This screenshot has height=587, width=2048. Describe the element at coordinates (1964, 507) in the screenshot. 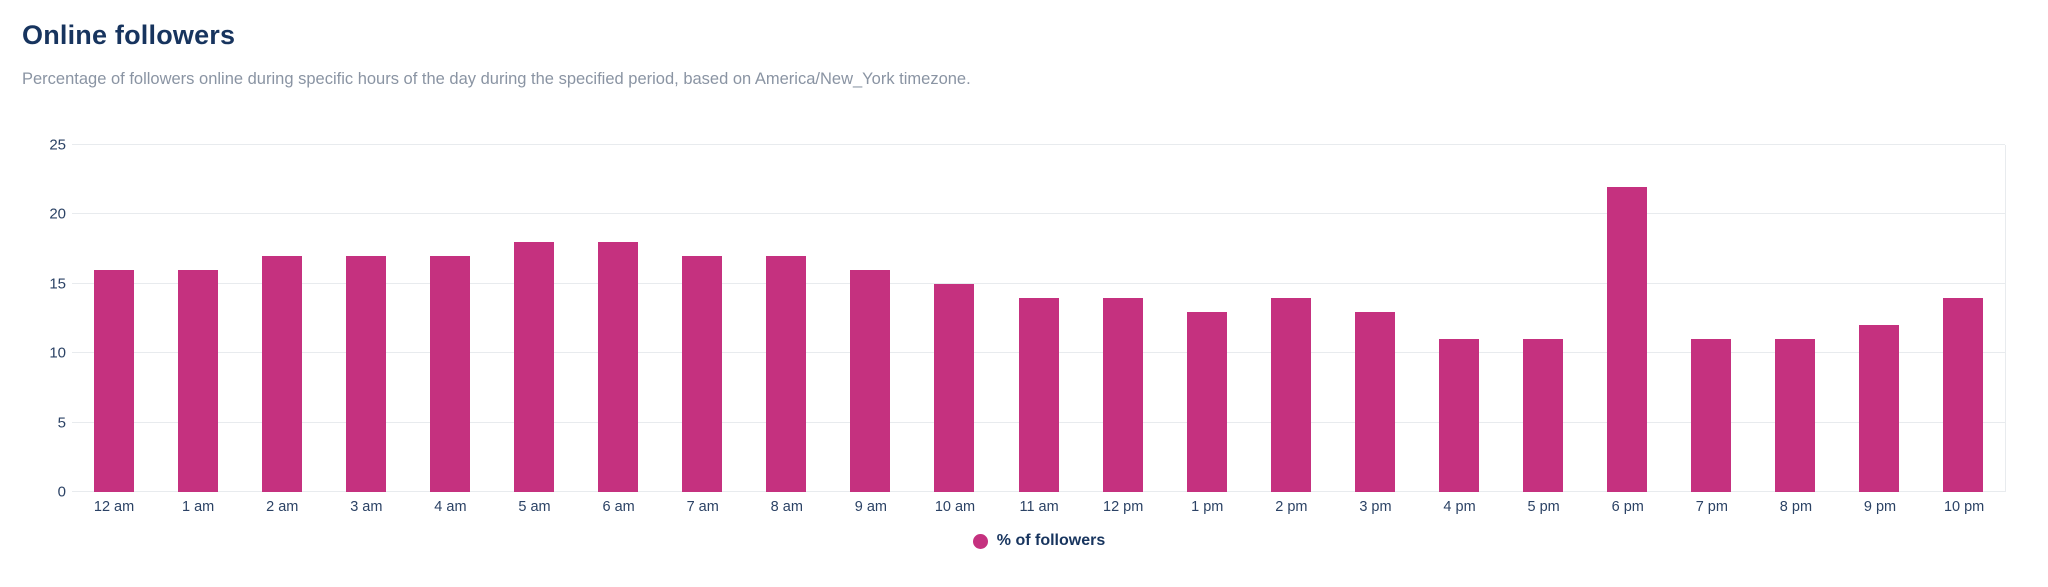

I see `x-axis-label-10-pm: 10 pm` at that location.